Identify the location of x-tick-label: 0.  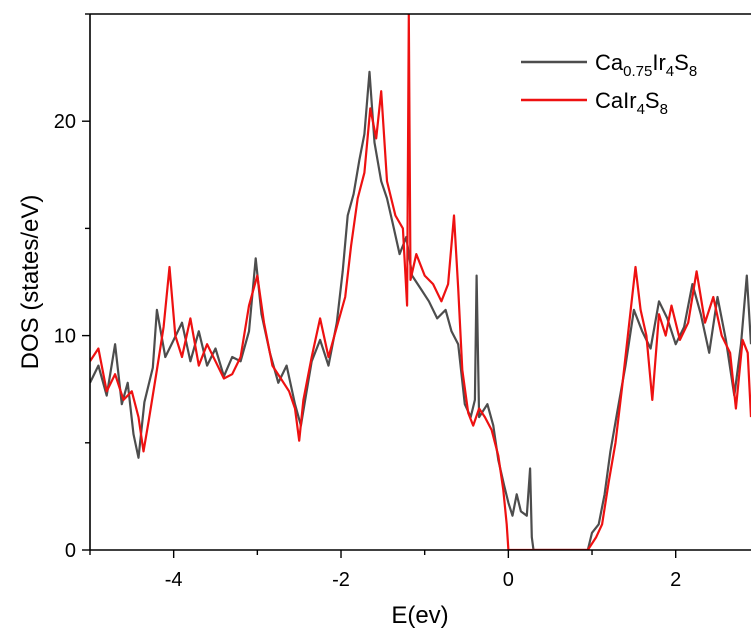
(508, 580).